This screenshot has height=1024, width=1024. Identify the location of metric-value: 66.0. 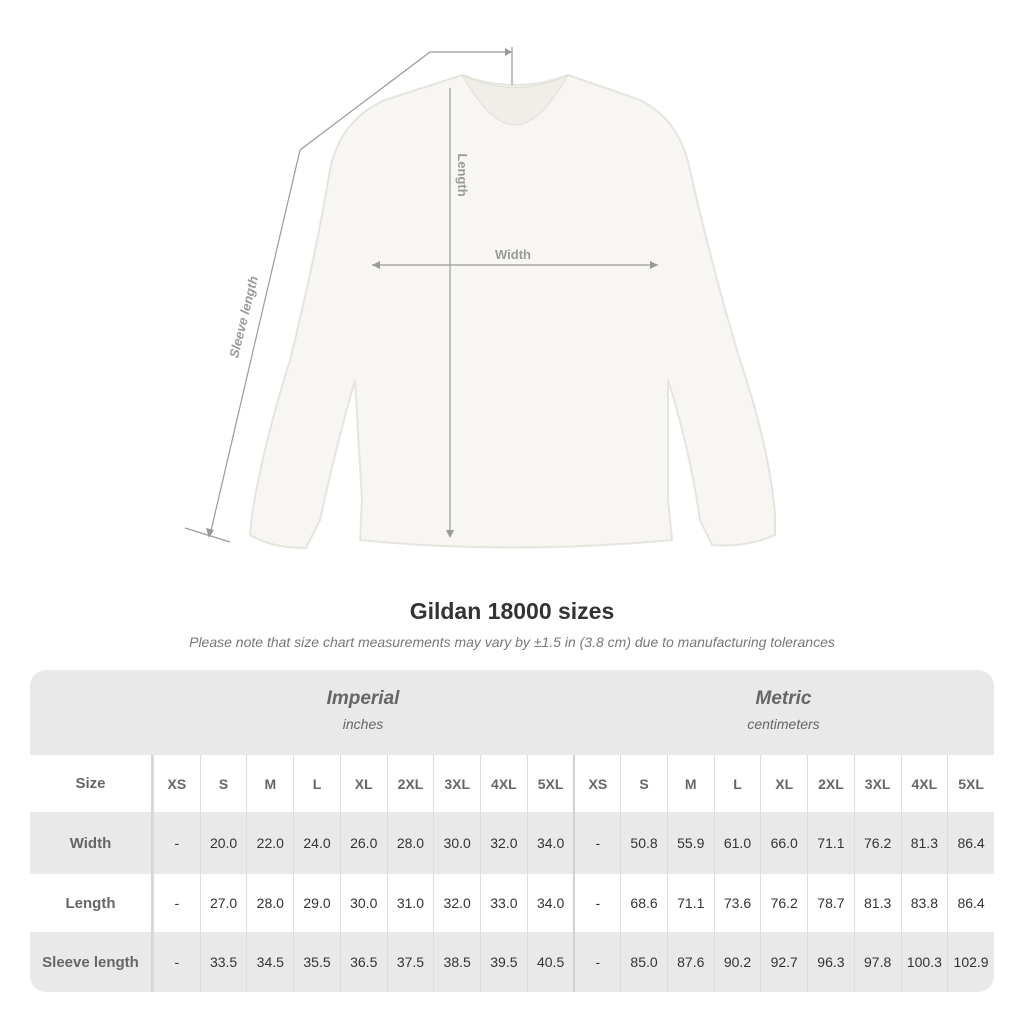
(783, 843).